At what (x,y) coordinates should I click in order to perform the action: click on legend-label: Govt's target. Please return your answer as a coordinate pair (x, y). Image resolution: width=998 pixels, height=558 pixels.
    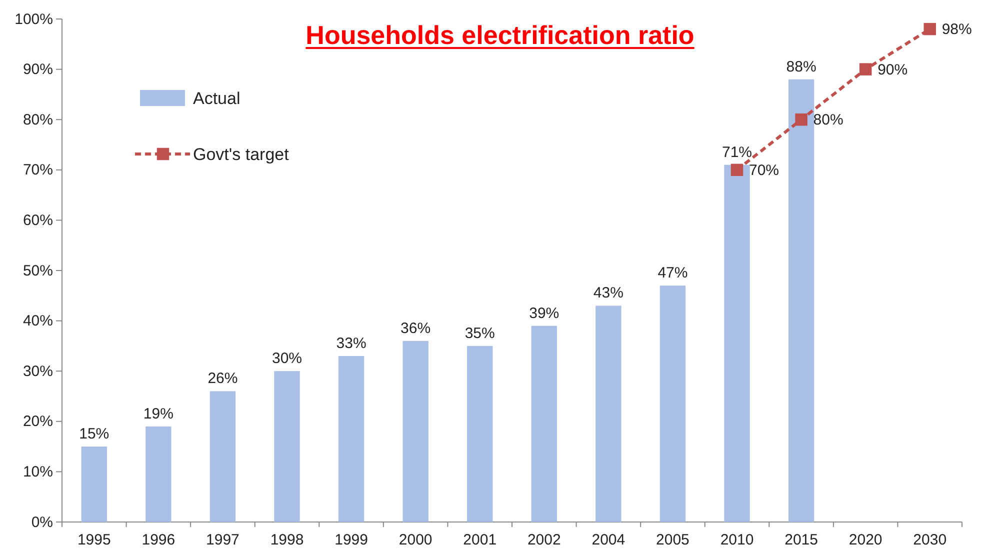
    Looking at the image, I should click on (241, 154).